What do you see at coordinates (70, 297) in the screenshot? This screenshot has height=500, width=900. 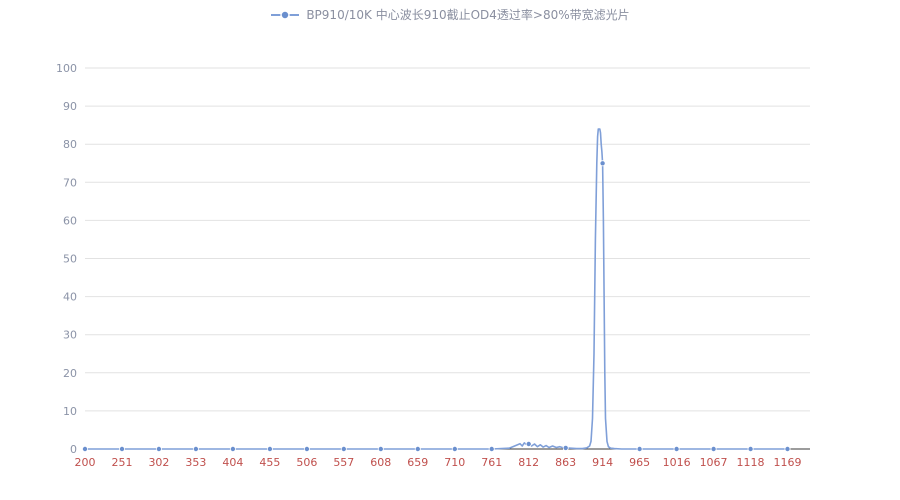 I see `svg-text: 40` at bounding box center [70, 297].